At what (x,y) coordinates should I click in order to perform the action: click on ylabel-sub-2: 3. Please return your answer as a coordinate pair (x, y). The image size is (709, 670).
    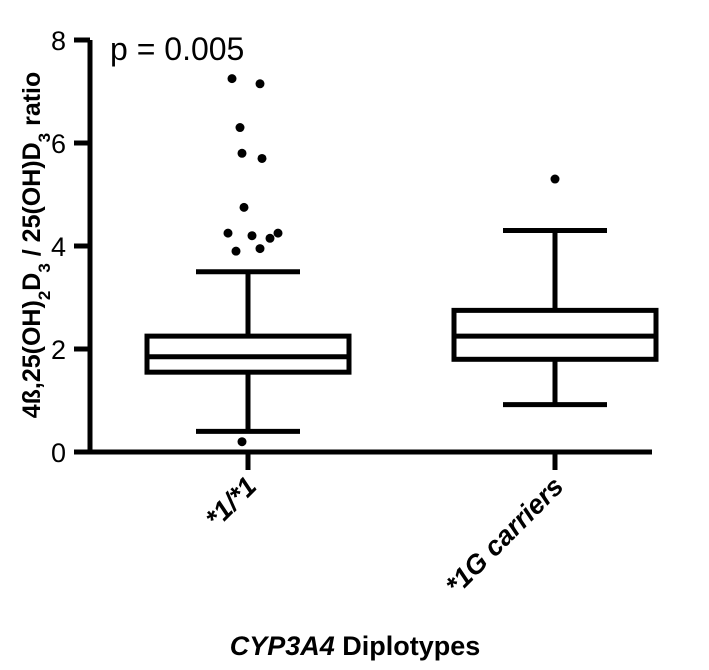
    Looking at the image, I should click on (44, 267).